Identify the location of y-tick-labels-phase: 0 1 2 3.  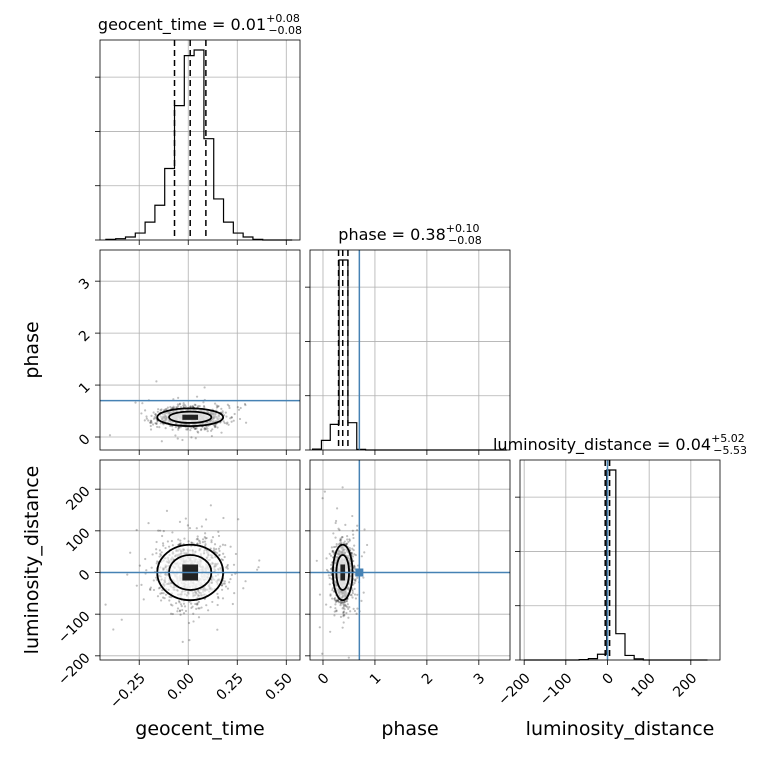
(85, 362).